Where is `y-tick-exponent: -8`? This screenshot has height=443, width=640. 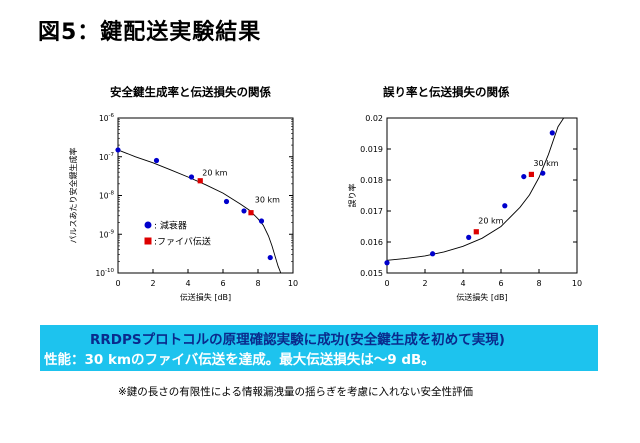
y-tick-exponent: -8 is located at coordinates (112, 194).